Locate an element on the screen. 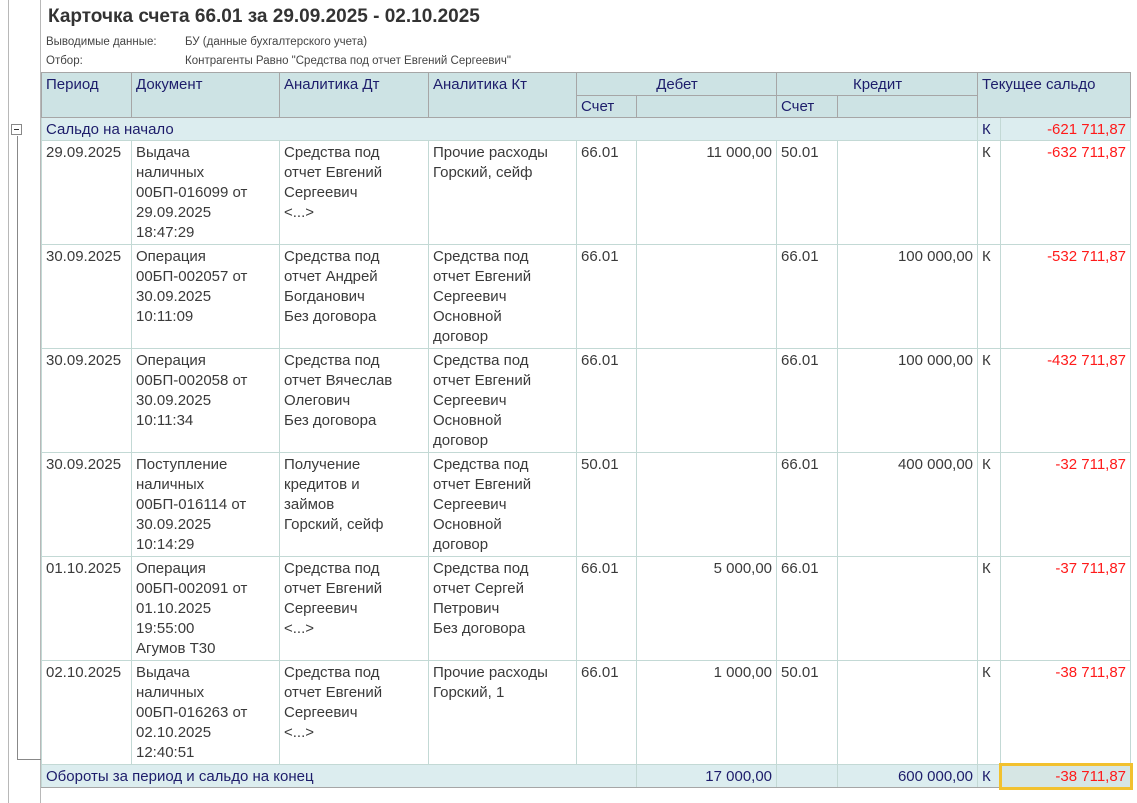  cell-line: Горский, 1 is located at coordinates (469, 692).